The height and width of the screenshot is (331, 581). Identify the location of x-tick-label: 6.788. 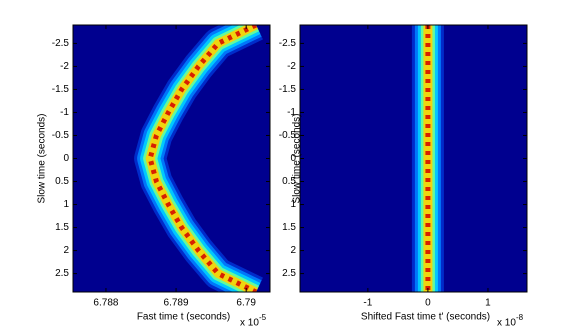
(105, 303).